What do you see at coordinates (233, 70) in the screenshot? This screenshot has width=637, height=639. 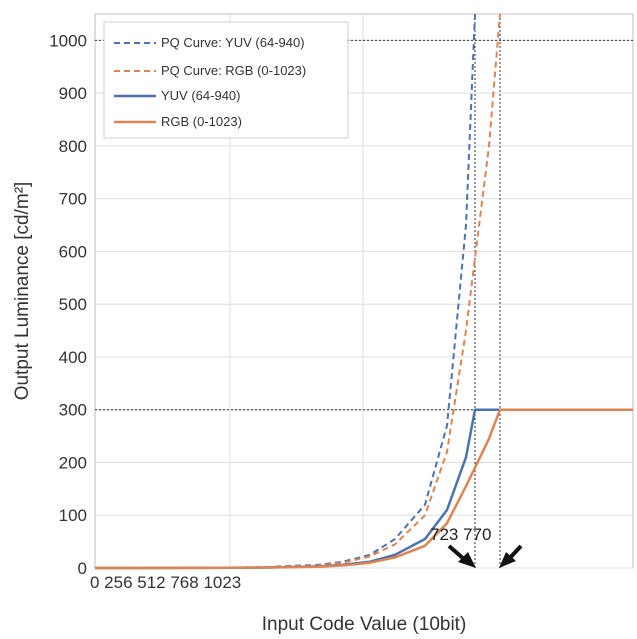 I see `legend-label-pq-rgb: PQ Curve: RGB (0-1023)` at bounding box center [233, 70].